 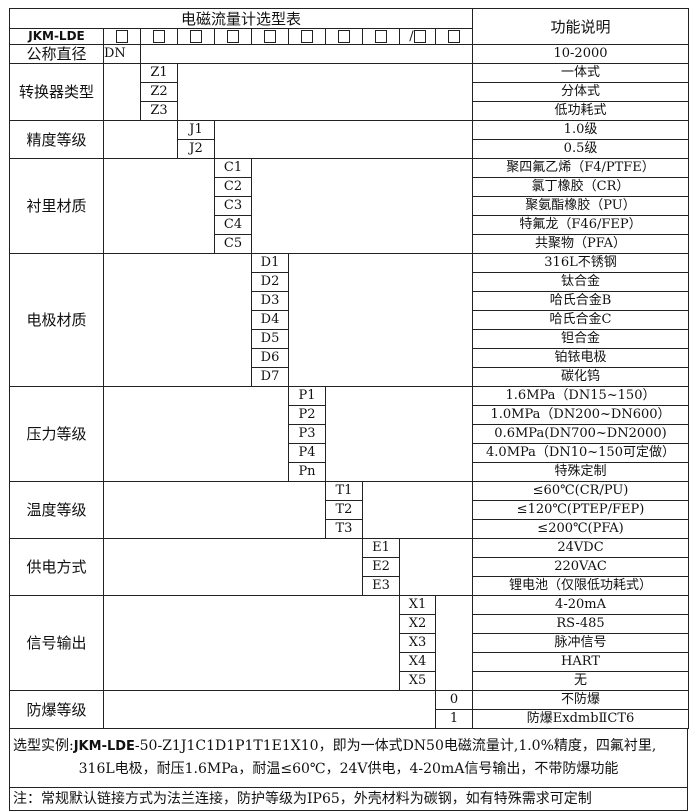 I want to click on option-code: X4, so click(x=417, y=662).